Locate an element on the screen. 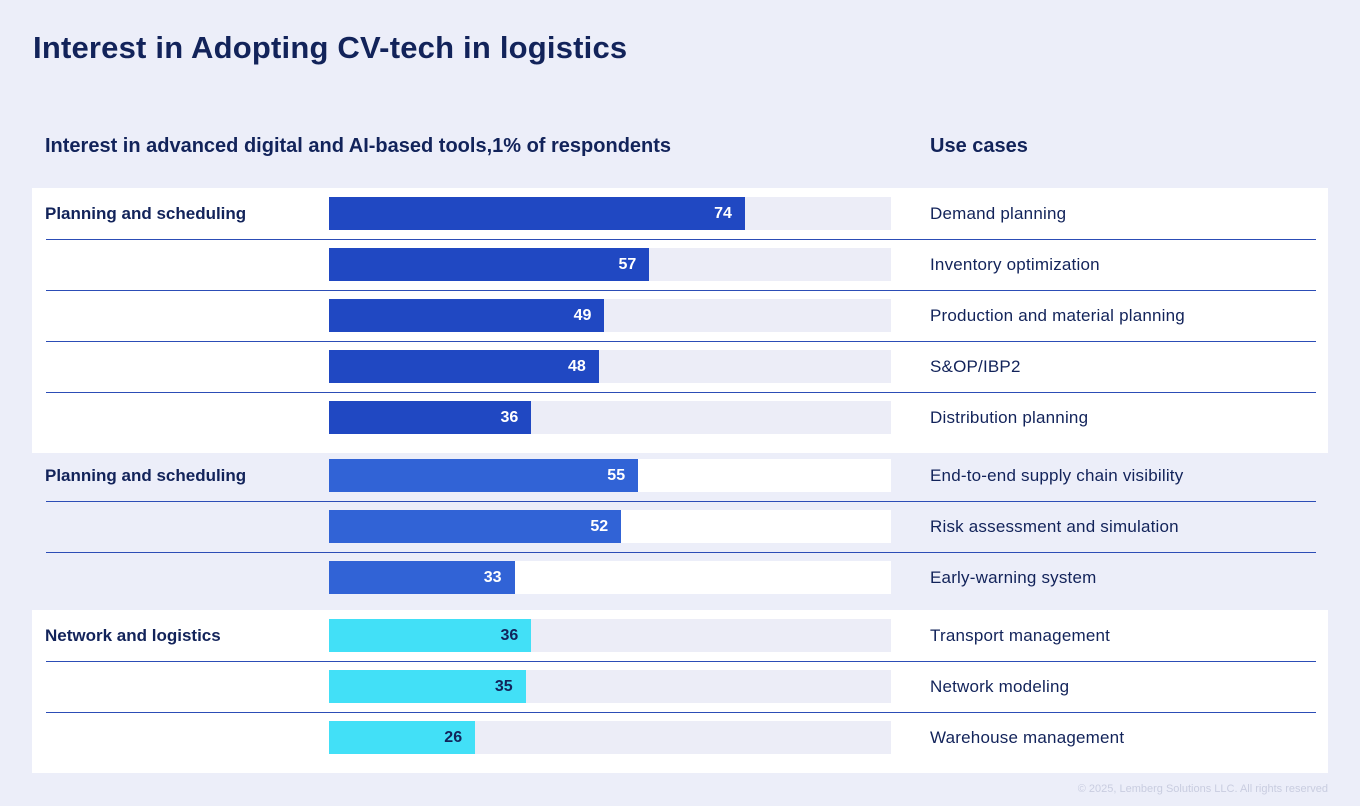  bar-value-label: 33 is located at coordinates (492, 577).